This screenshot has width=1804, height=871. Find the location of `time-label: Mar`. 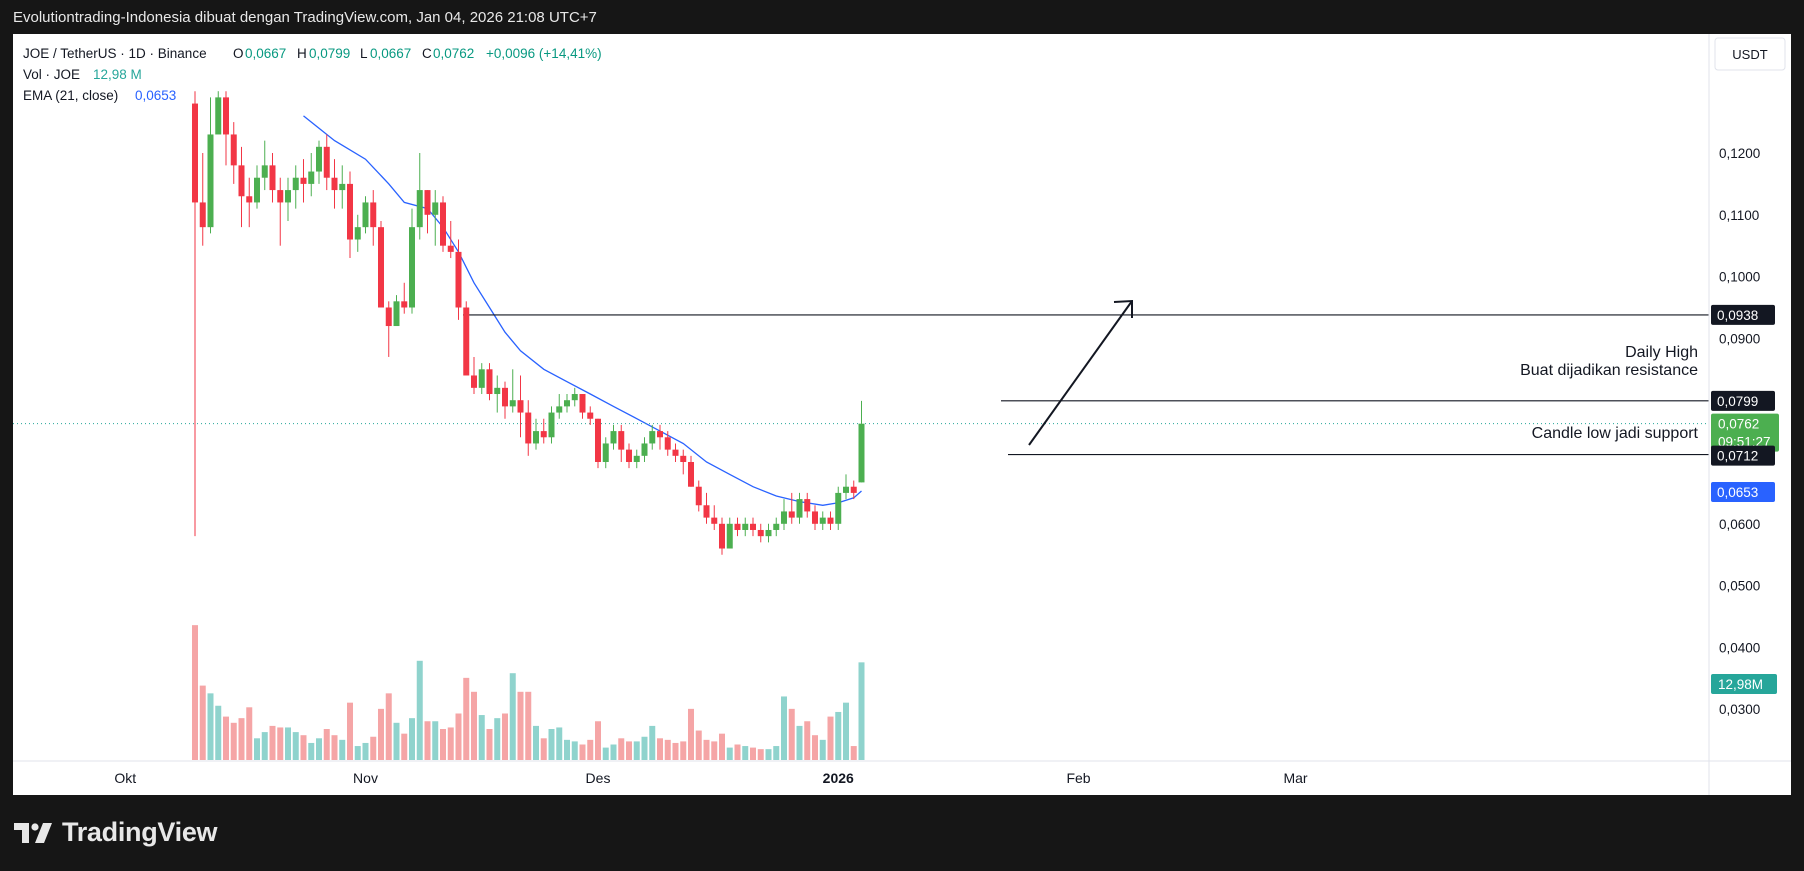

time-label: Mar is located at coordinates (1295, 778).